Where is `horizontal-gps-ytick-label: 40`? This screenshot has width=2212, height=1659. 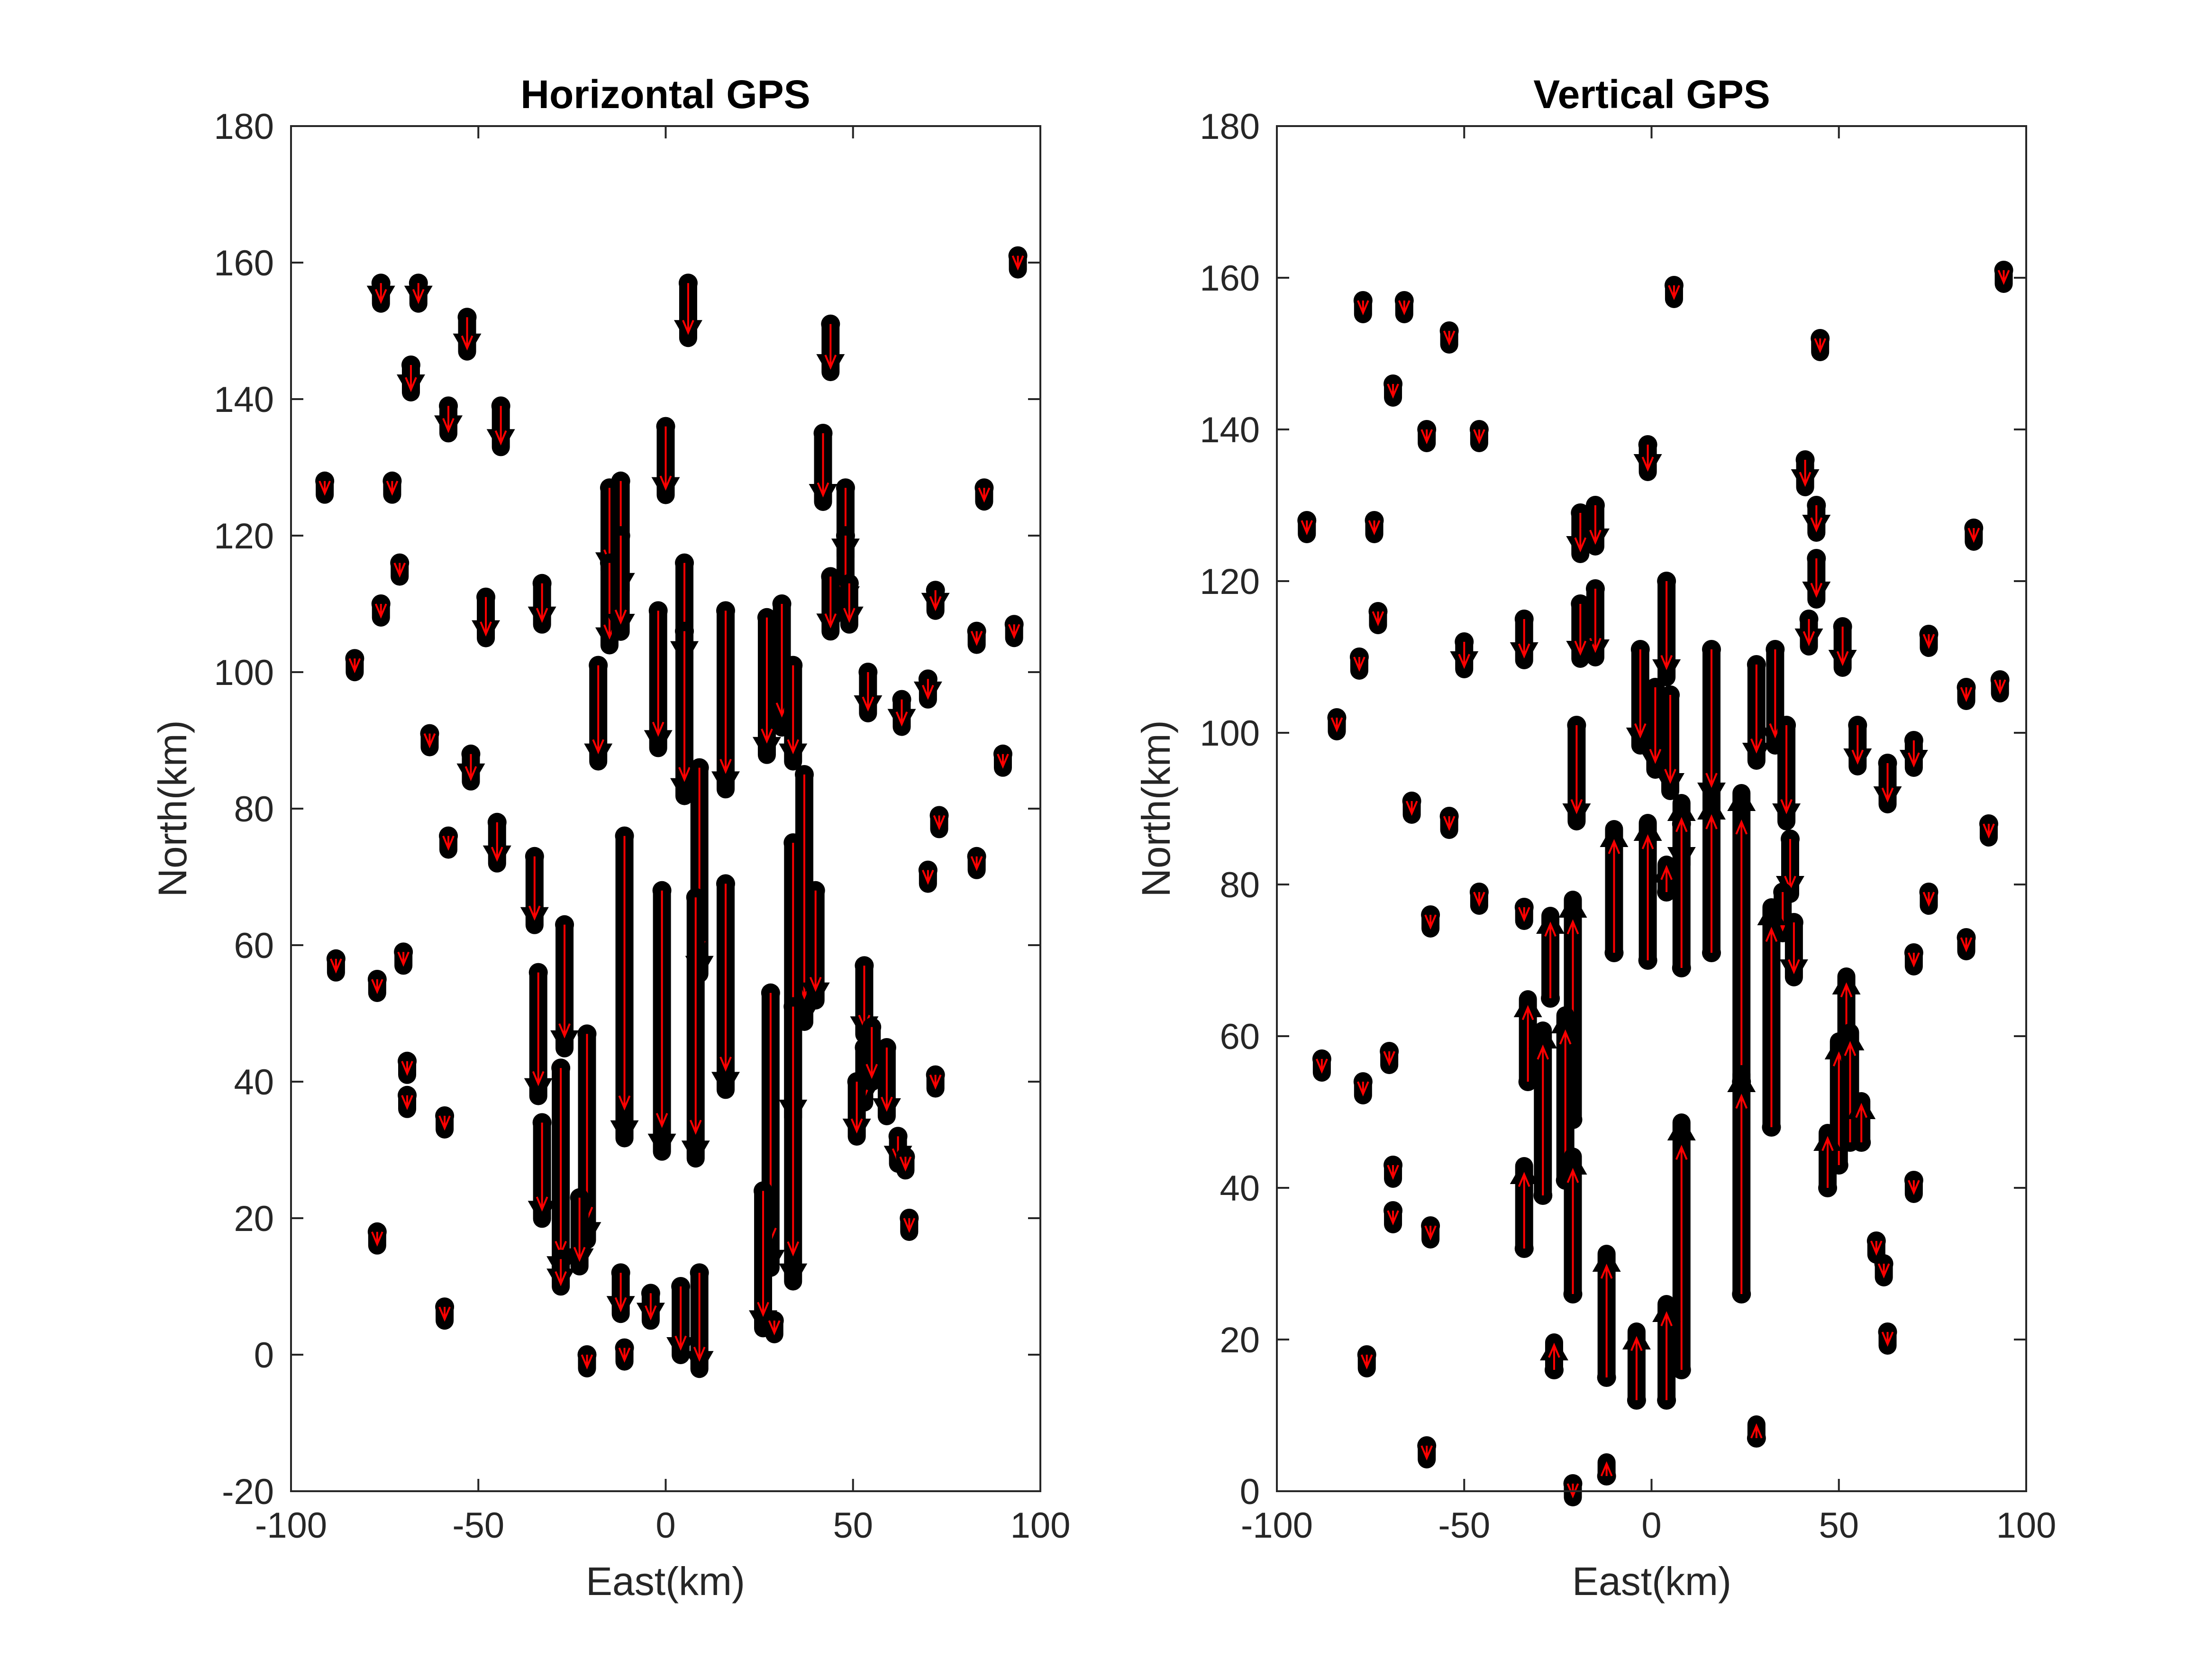
horizontal-gps-ytick-label: 40 is located at coordinates (254, 1082).